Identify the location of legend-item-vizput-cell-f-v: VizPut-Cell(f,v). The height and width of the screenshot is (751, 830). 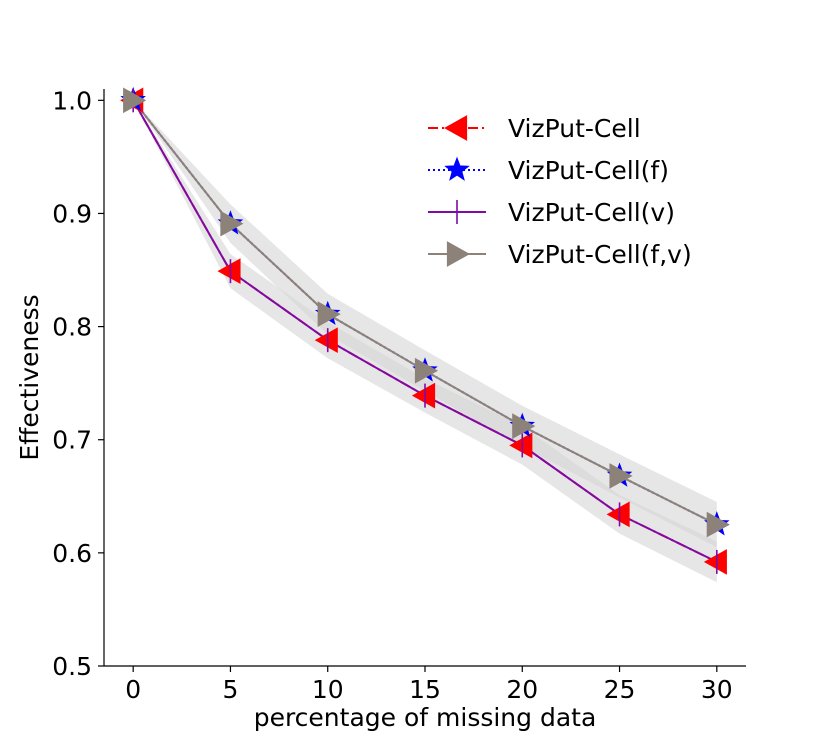
(560, 254).